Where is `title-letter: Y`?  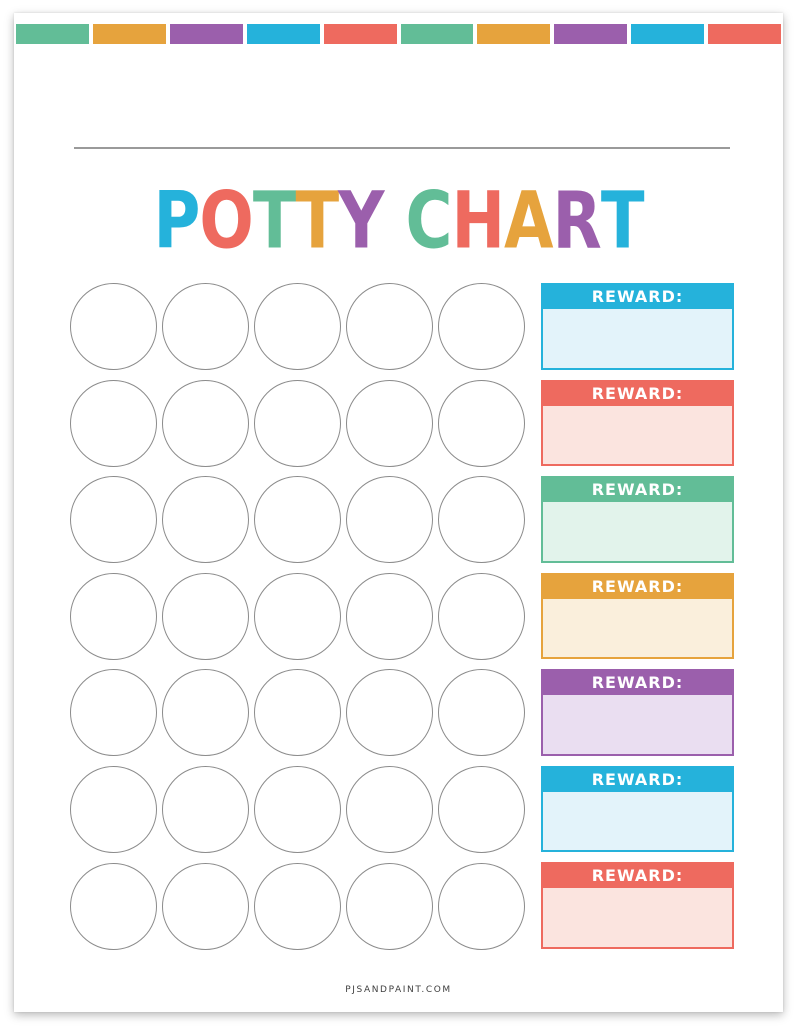
title-letter: Y is located at coordinates (361, 222).